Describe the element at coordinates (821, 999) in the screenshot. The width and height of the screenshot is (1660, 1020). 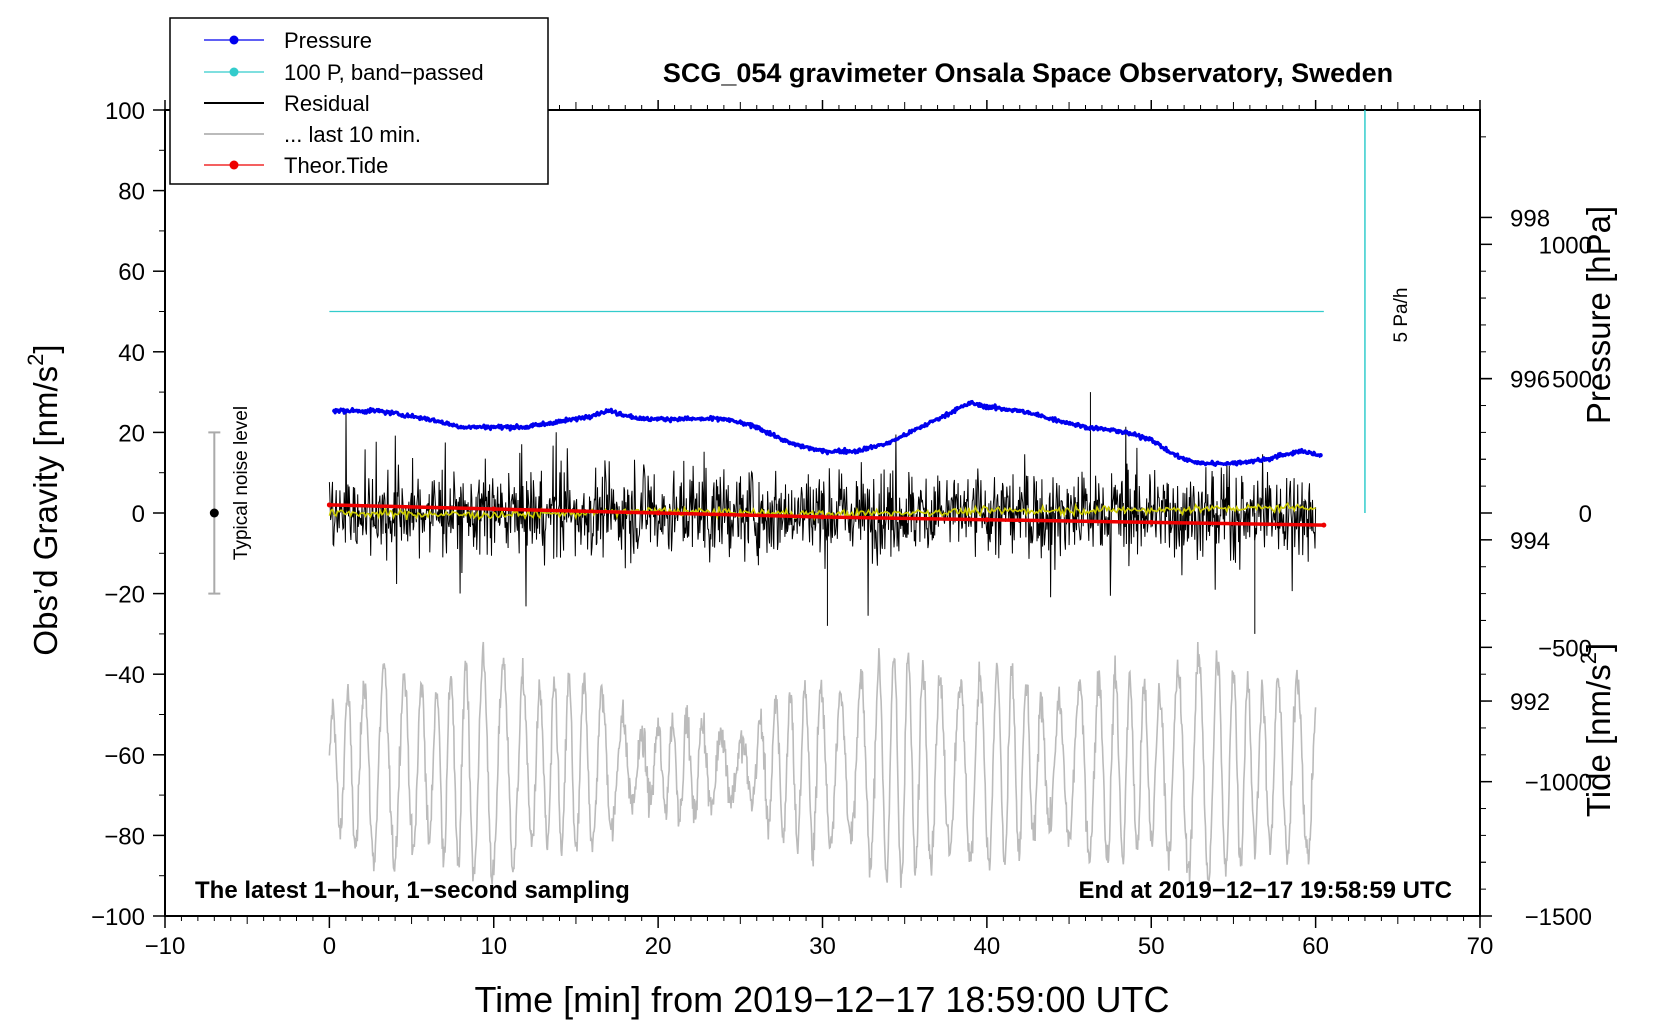
I see `x-axis-label: Time [min] from 2019−12−17 18:59:00 UTC` at that location.